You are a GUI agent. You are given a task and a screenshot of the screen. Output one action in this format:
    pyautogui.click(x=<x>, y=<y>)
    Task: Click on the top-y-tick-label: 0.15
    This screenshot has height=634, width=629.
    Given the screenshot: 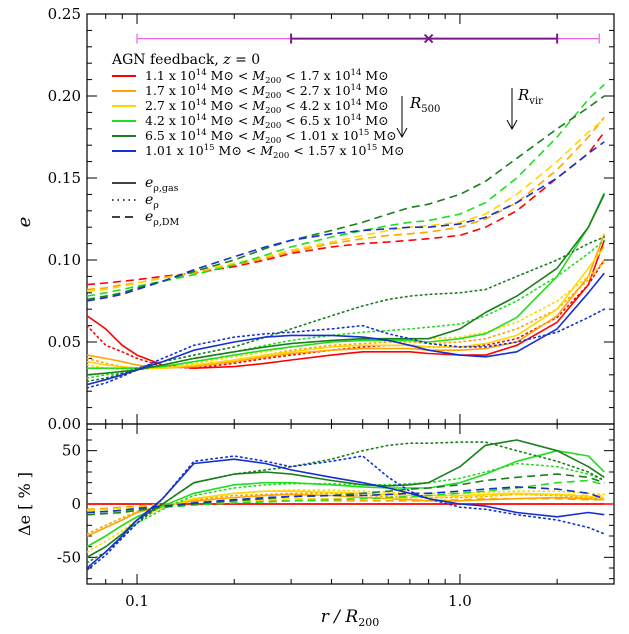 What is the action you would take?
    pyautogui.click(x=64, y=178)
    